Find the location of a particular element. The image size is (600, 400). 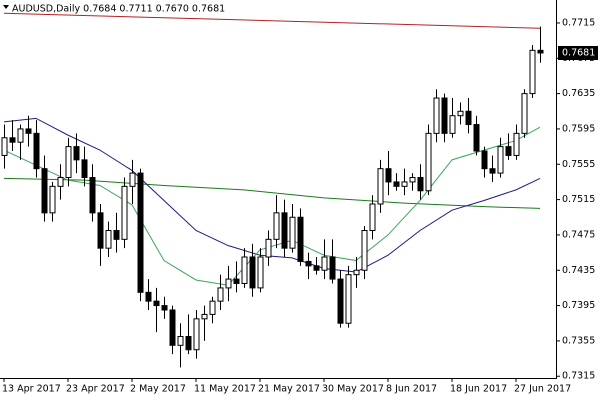

x-tick-label: 27 Jun 2017 is located at coordinates (542, 389).